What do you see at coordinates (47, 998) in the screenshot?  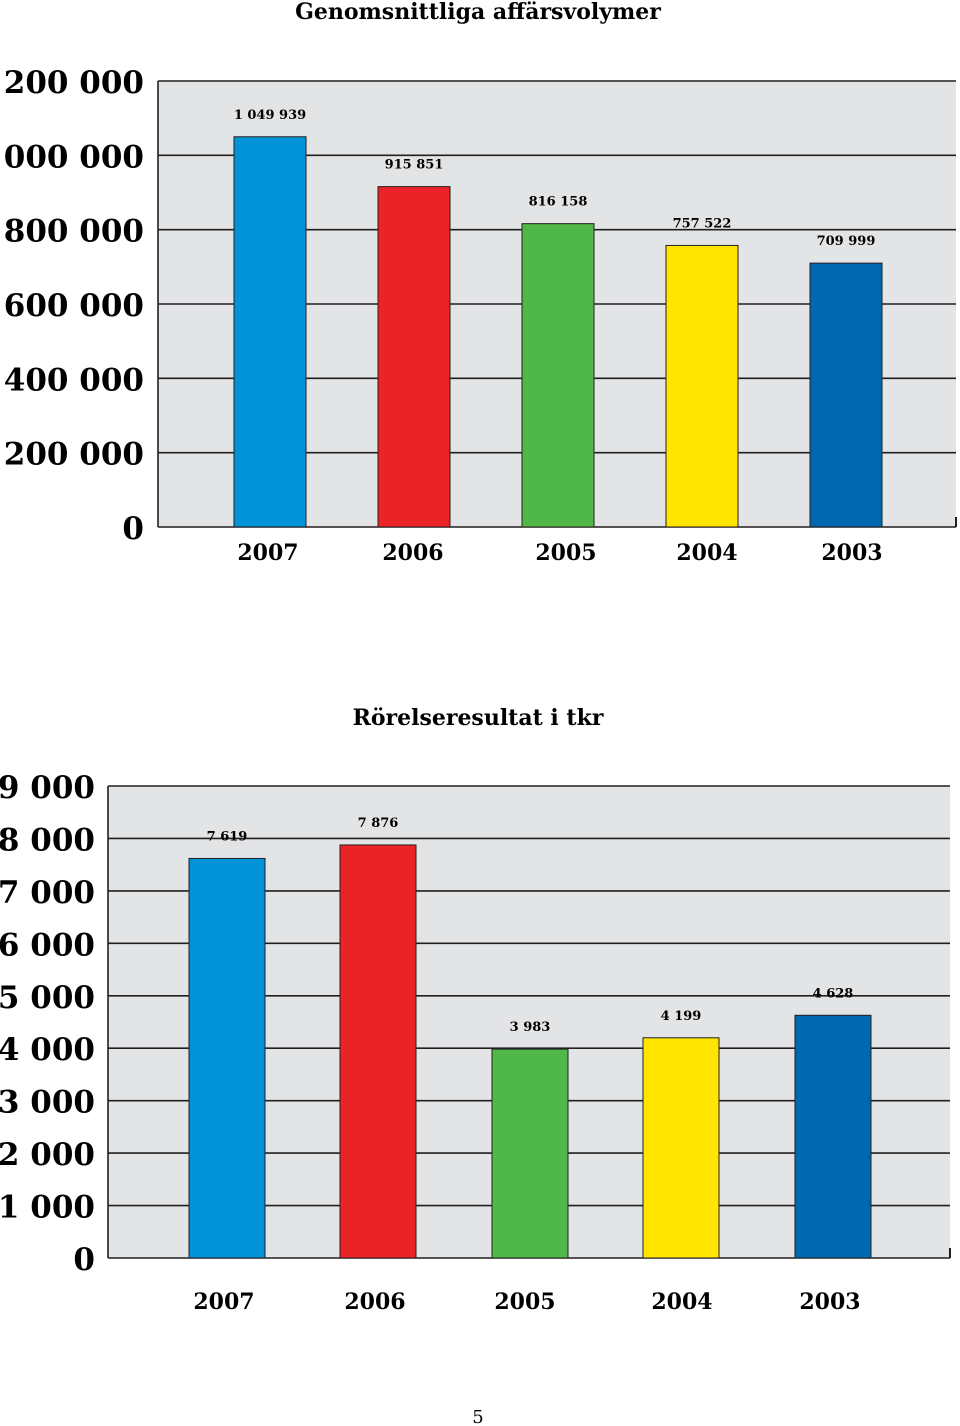 I see `y-tick-label: 5 000` at bounding box center [47, 998].